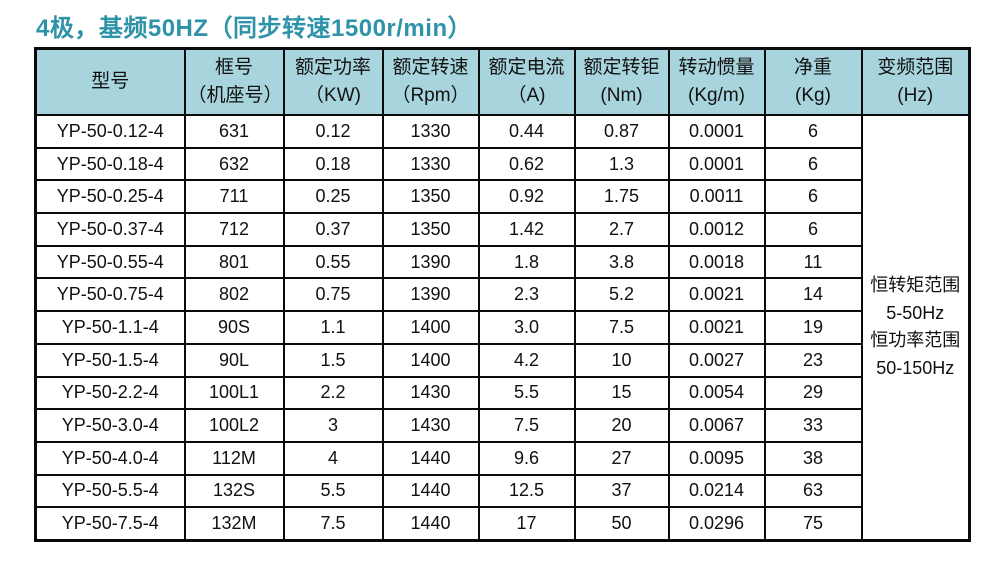 The height and width of the screenshot is (564, 993). I want to click on table-cell: 631, so click(234, 131).